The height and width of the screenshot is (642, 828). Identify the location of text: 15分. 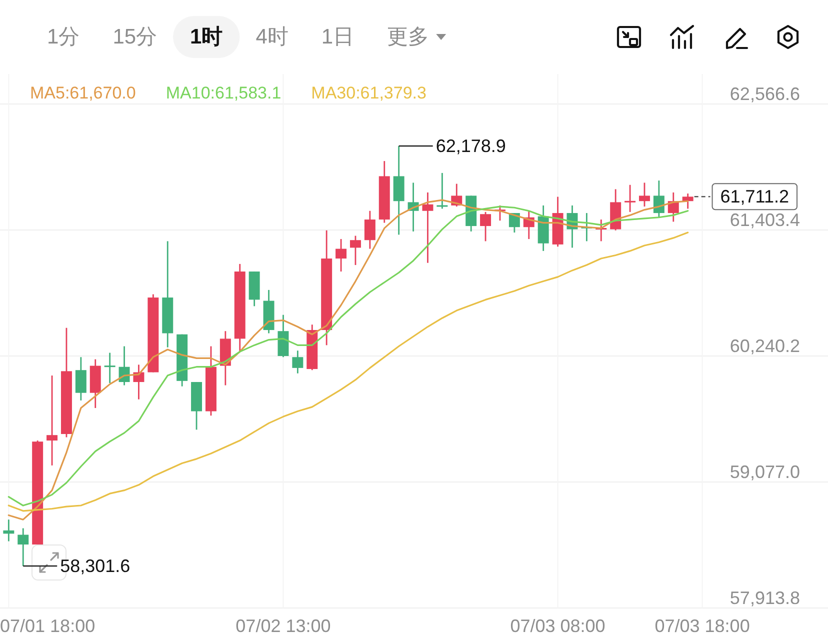
(135, 37).